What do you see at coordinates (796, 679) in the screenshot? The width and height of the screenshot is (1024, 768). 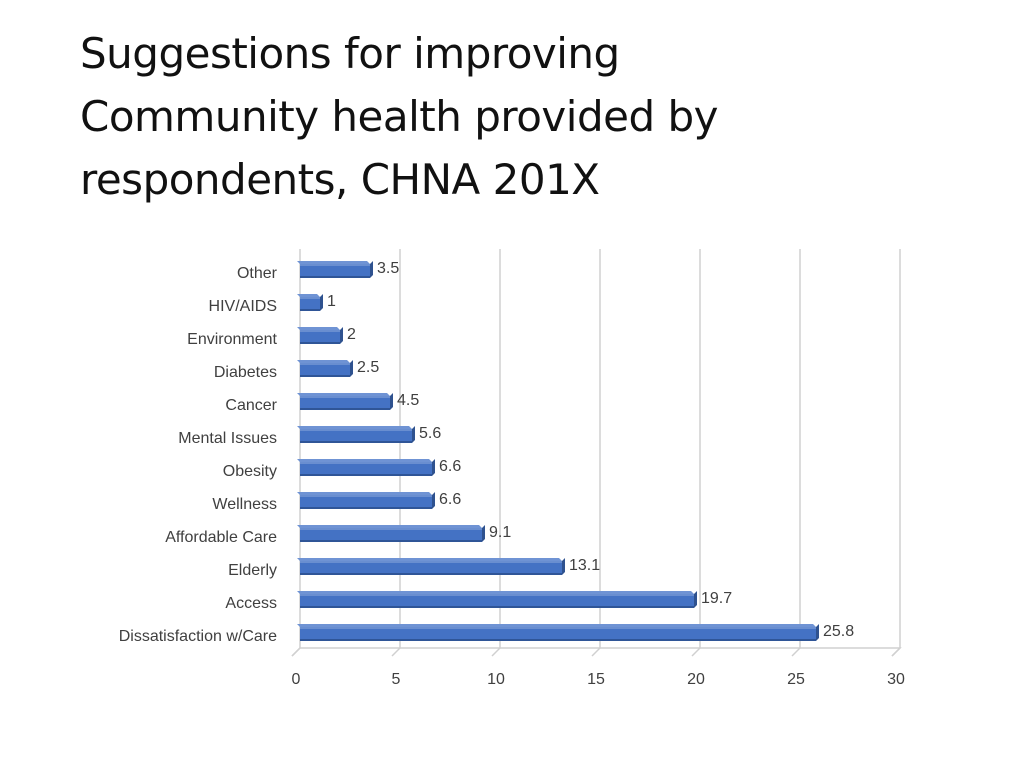 I see `x-tick-label: 25` at bounding box center [796, 679].